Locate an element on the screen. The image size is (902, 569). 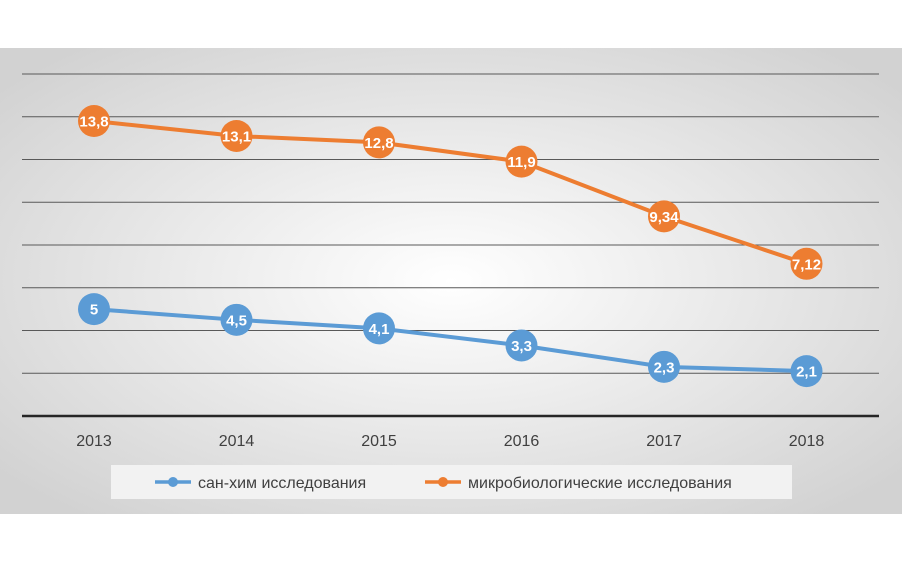
x-tick-label: 2016 is located at coordinates (522, 441).